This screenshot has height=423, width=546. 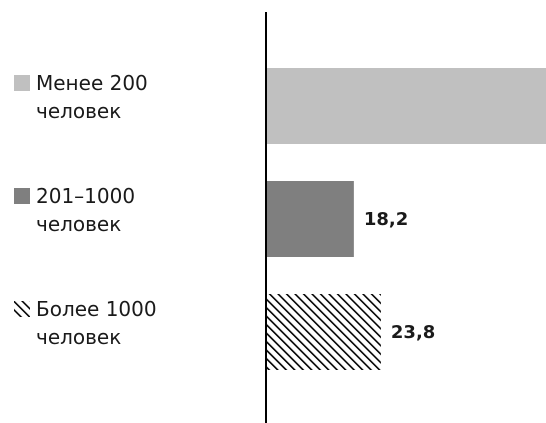 I want to click on category-label-0-line2: человек, so click(x=78, y=111).